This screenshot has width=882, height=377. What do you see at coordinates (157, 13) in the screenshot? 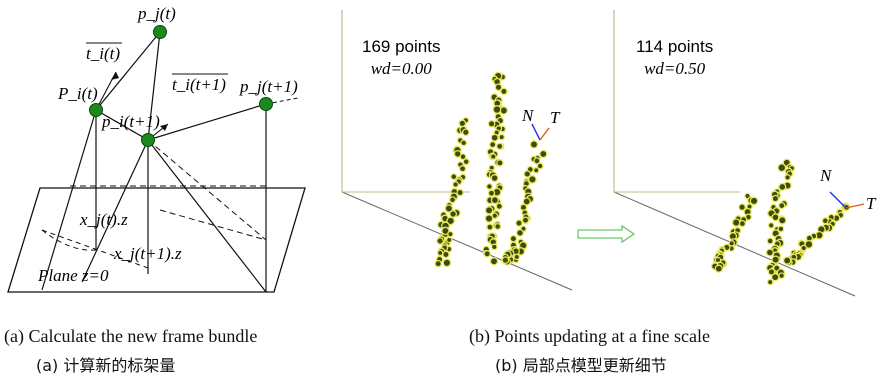
I see `label-pj-t: p_j(t)` at bounding box center [157, 13].